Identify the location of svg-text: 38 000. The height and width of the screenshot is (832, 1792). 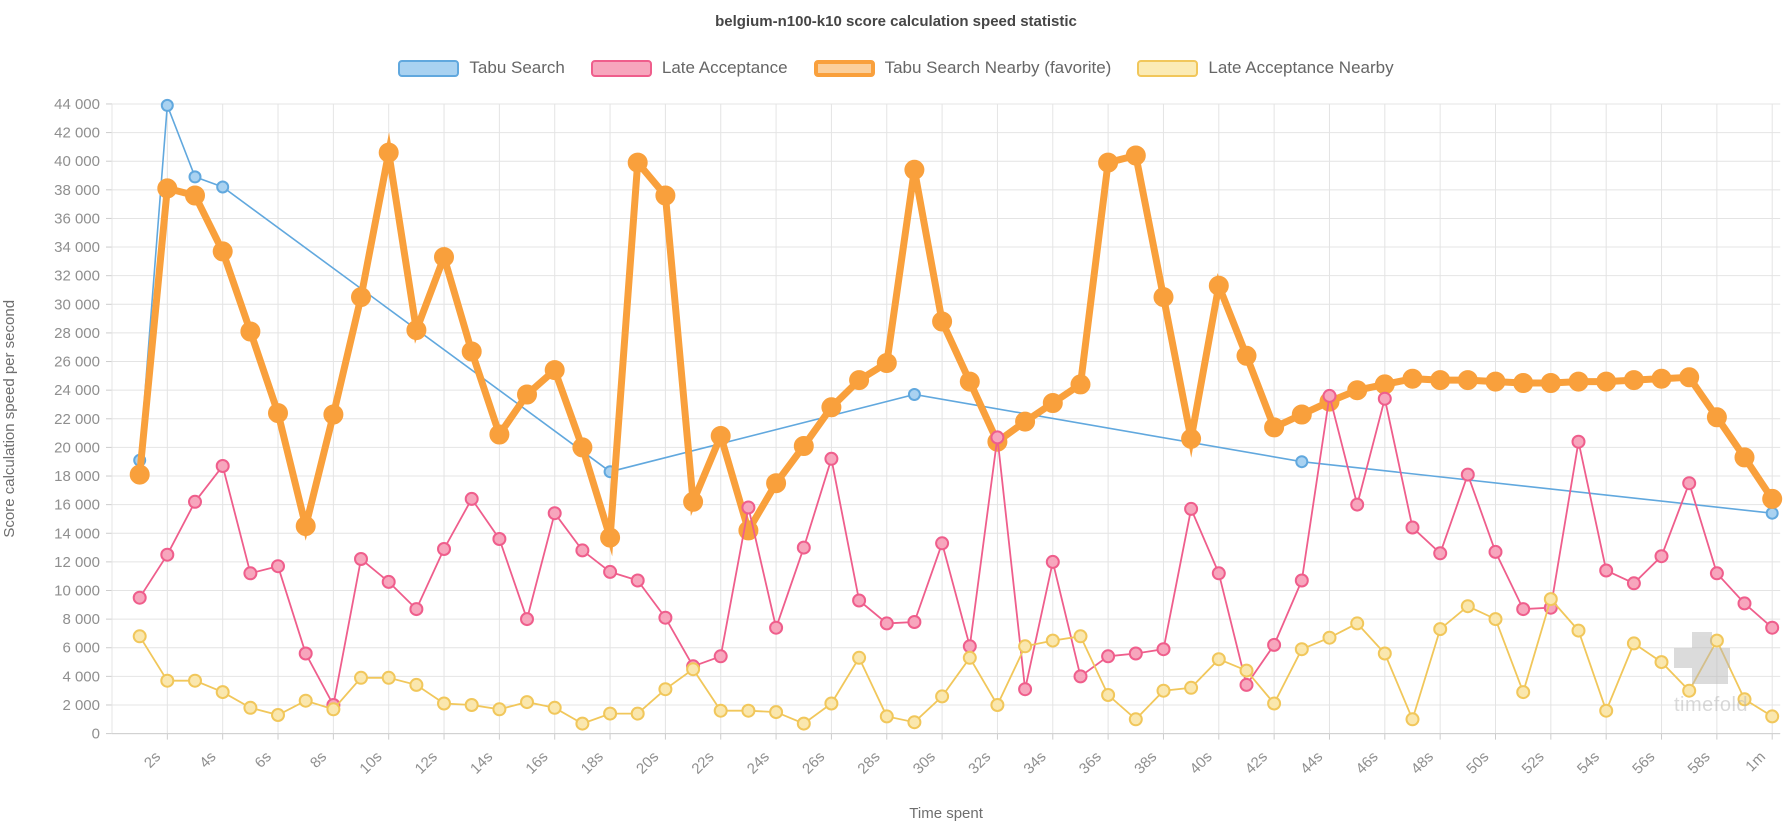
(77, 190).